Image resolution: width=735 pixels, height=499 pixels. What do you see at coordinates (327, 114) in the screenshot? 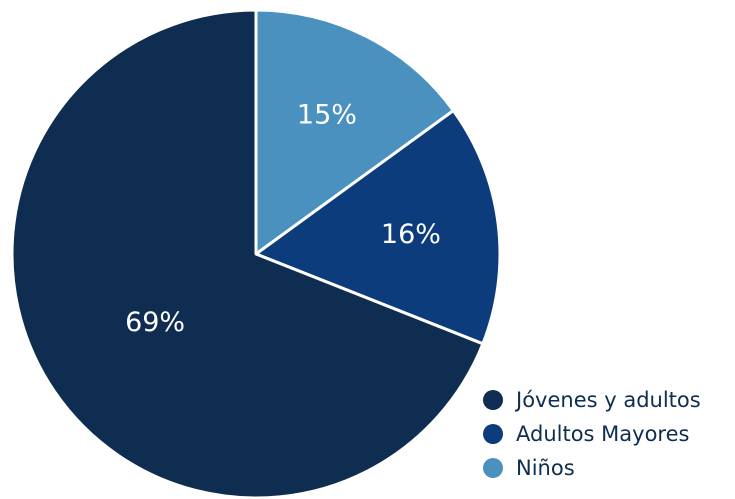
I see `pie-slice-label-ninos: 15%` at bounding box center [327, 114].